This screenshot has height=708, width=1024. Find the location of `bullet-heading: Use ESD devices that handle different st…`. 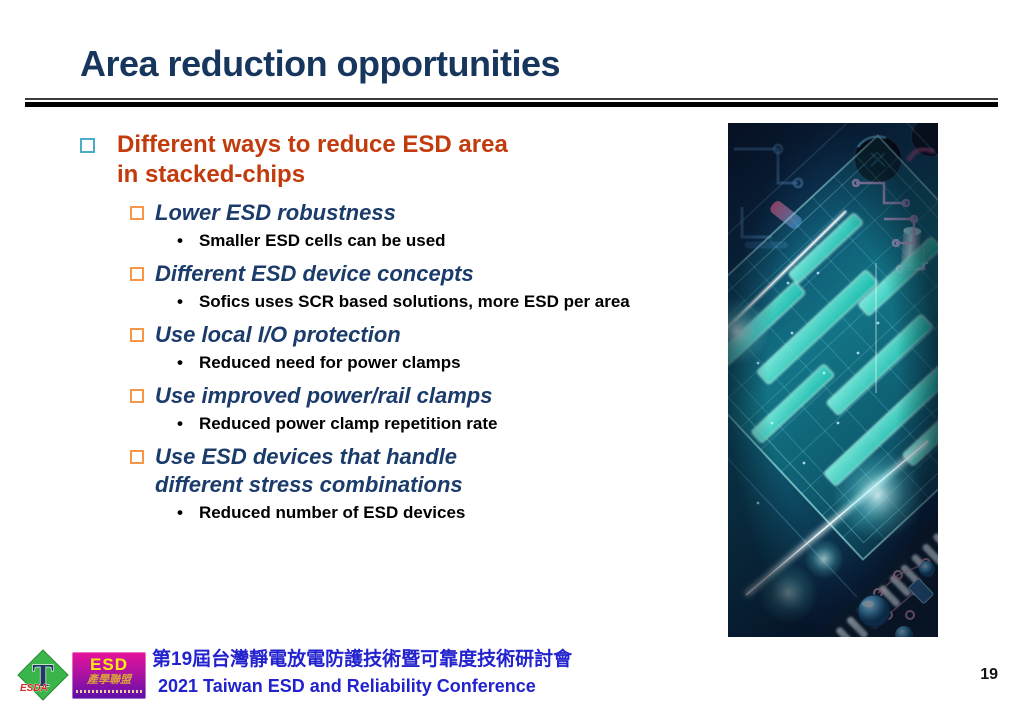

bullet-heading: Use ESD devices that handle different st… is located at coordinates (309, 470).